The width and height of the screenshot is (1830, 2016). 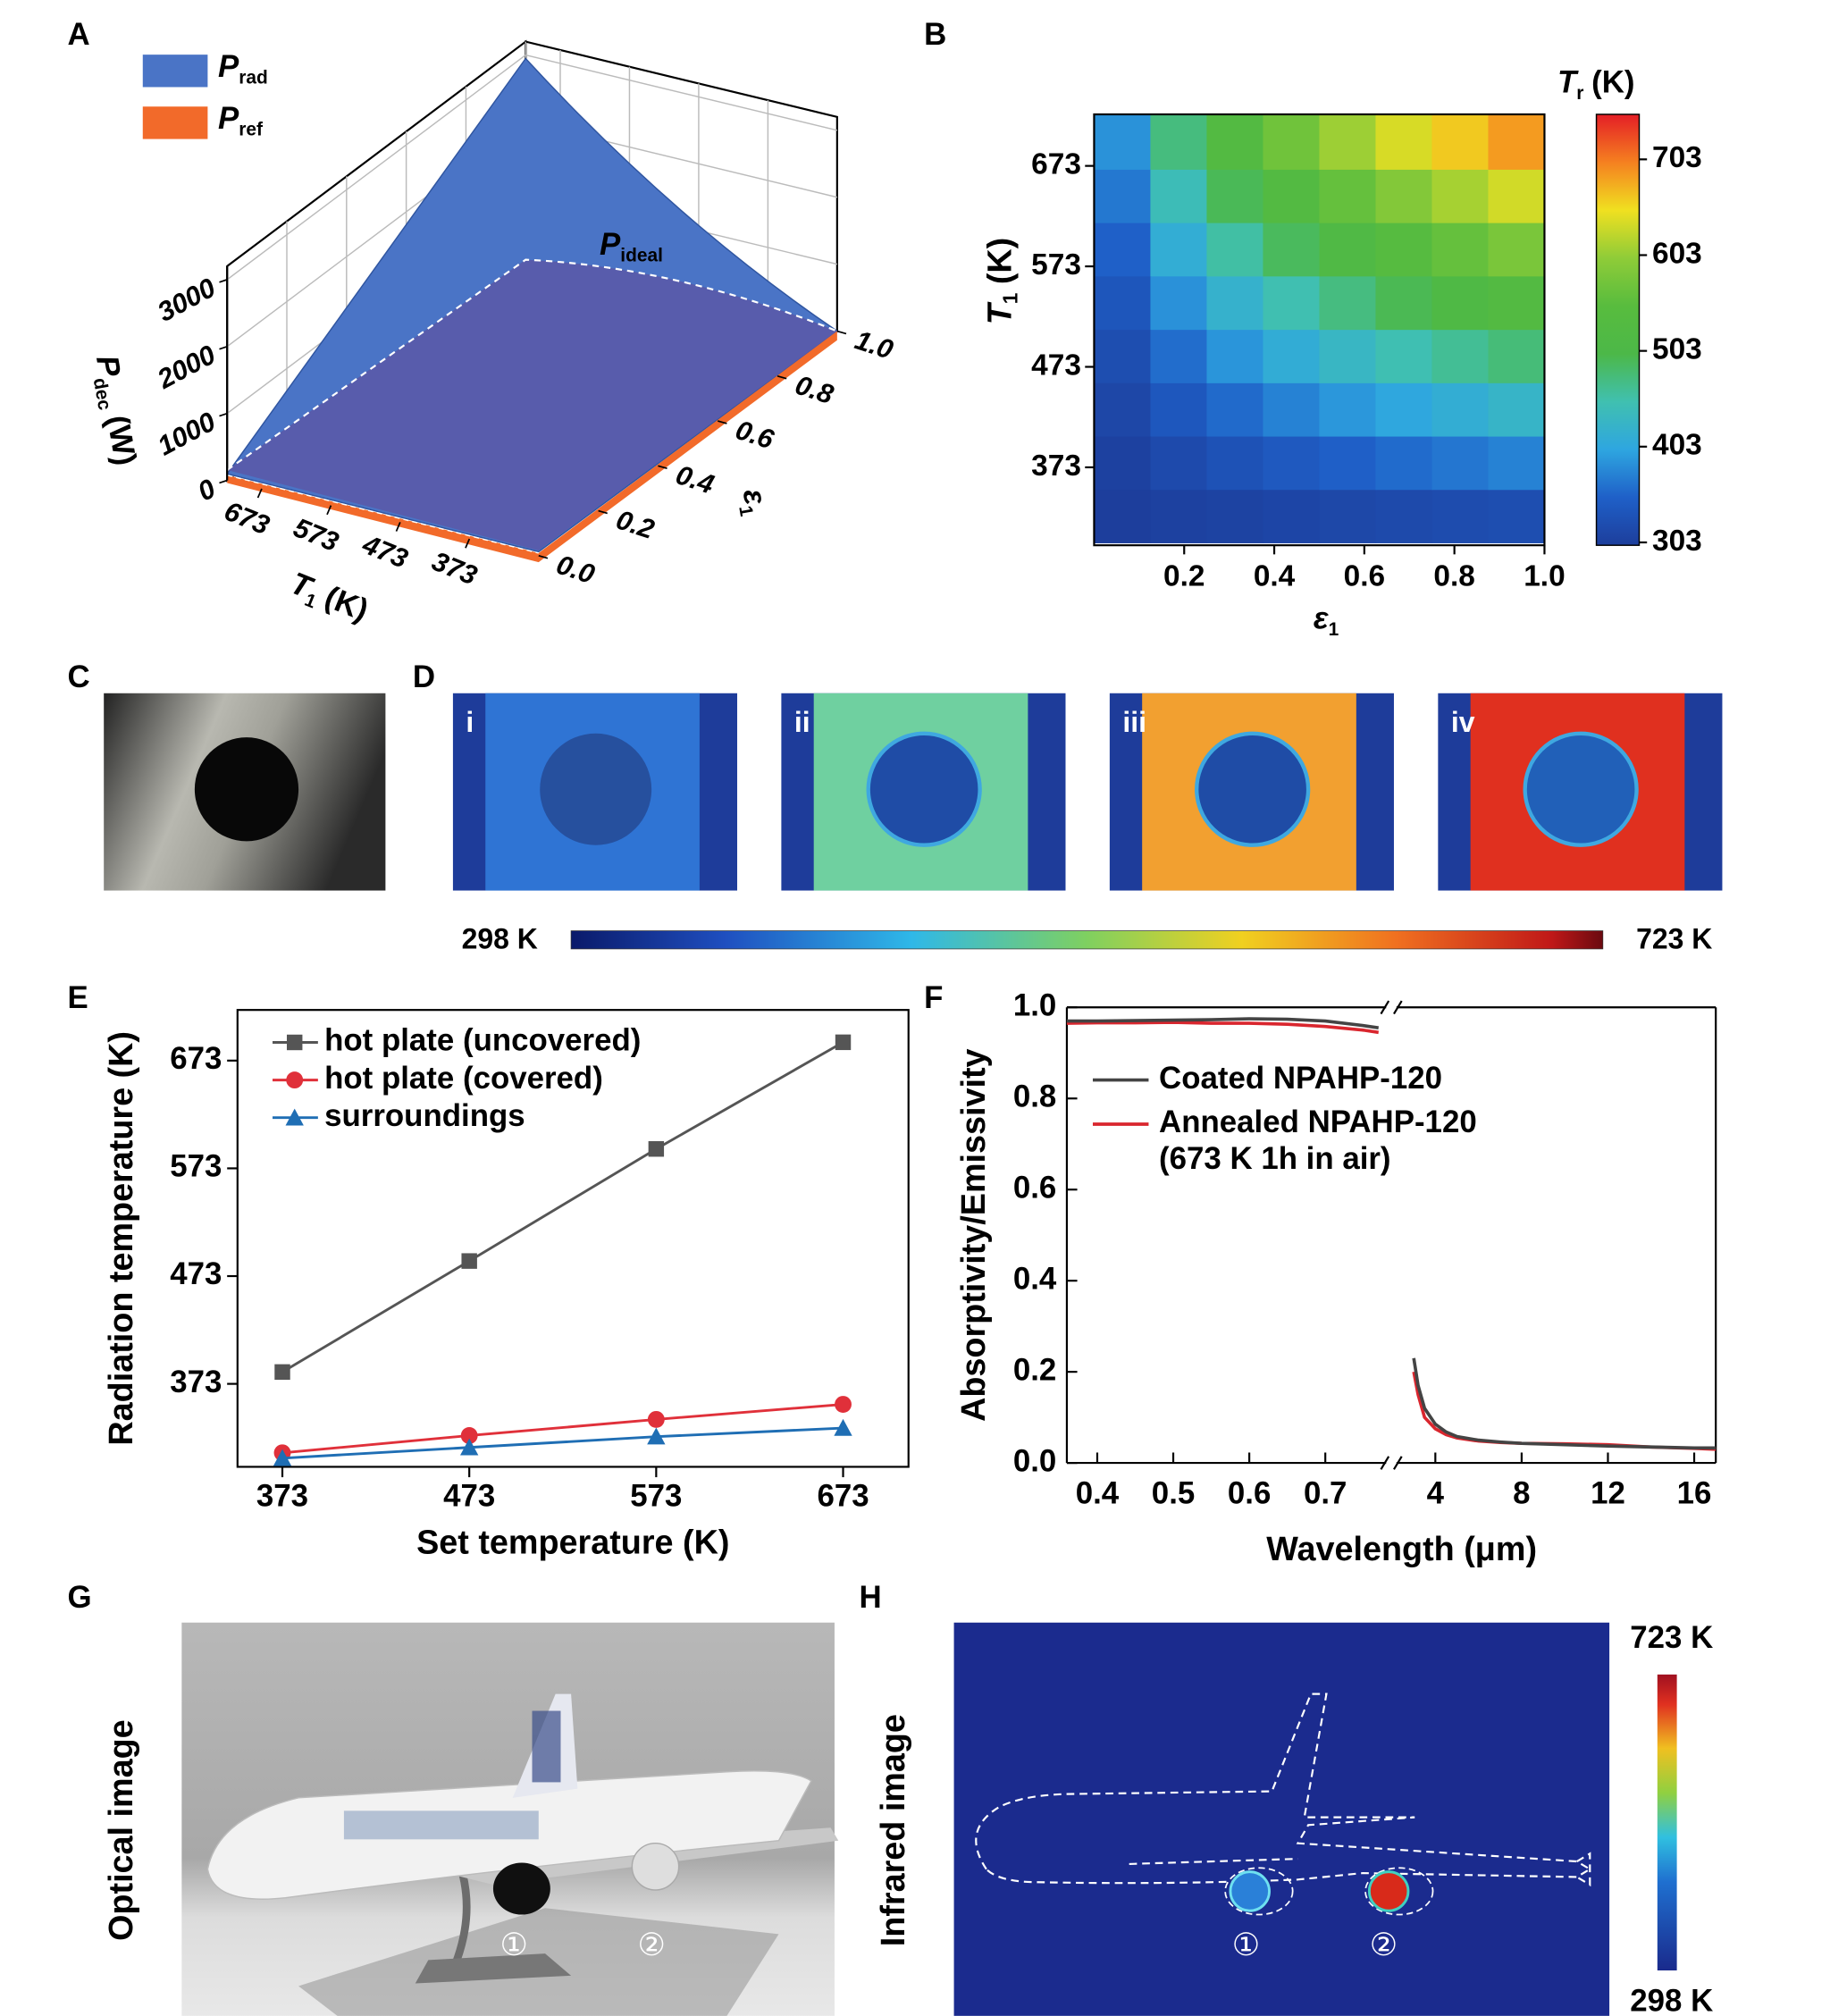 I want to click on axis-label: ε1, so click(x=754, y=502).